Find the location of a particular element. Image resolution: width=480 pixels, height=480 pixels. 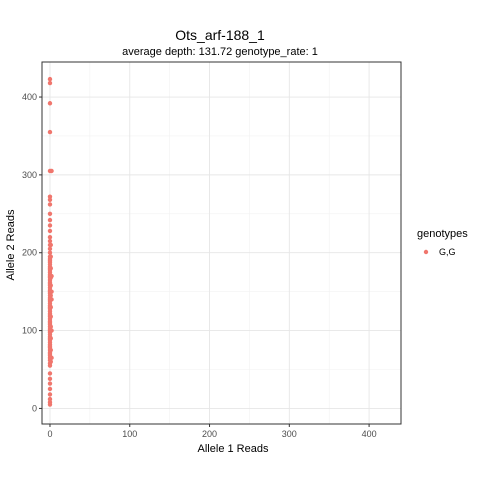

y-axis-title: Allele 2 Reads is located at coordinates (11, 244).